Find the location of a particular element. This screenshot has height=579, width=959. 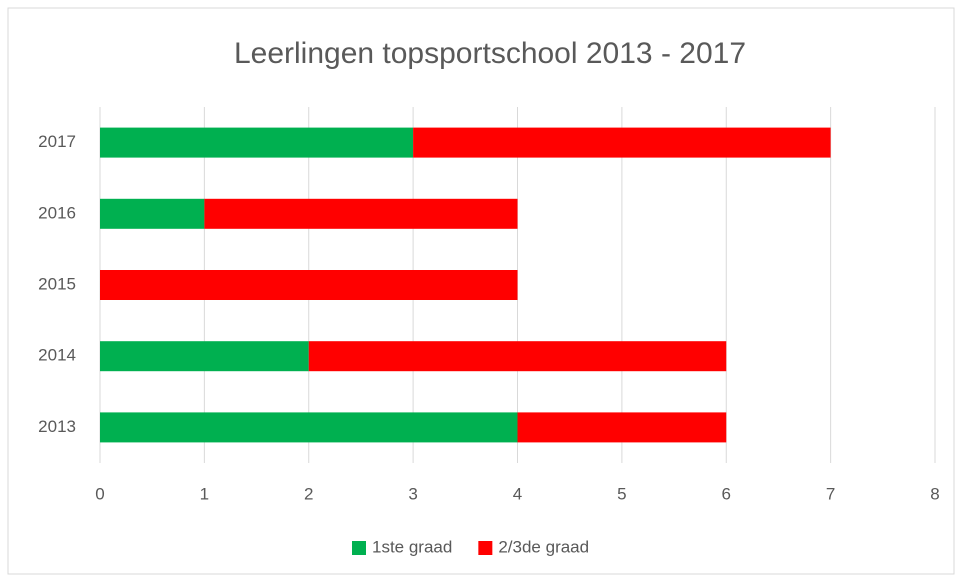

x-tick-label: 5 is located at coordinates (621, 493).